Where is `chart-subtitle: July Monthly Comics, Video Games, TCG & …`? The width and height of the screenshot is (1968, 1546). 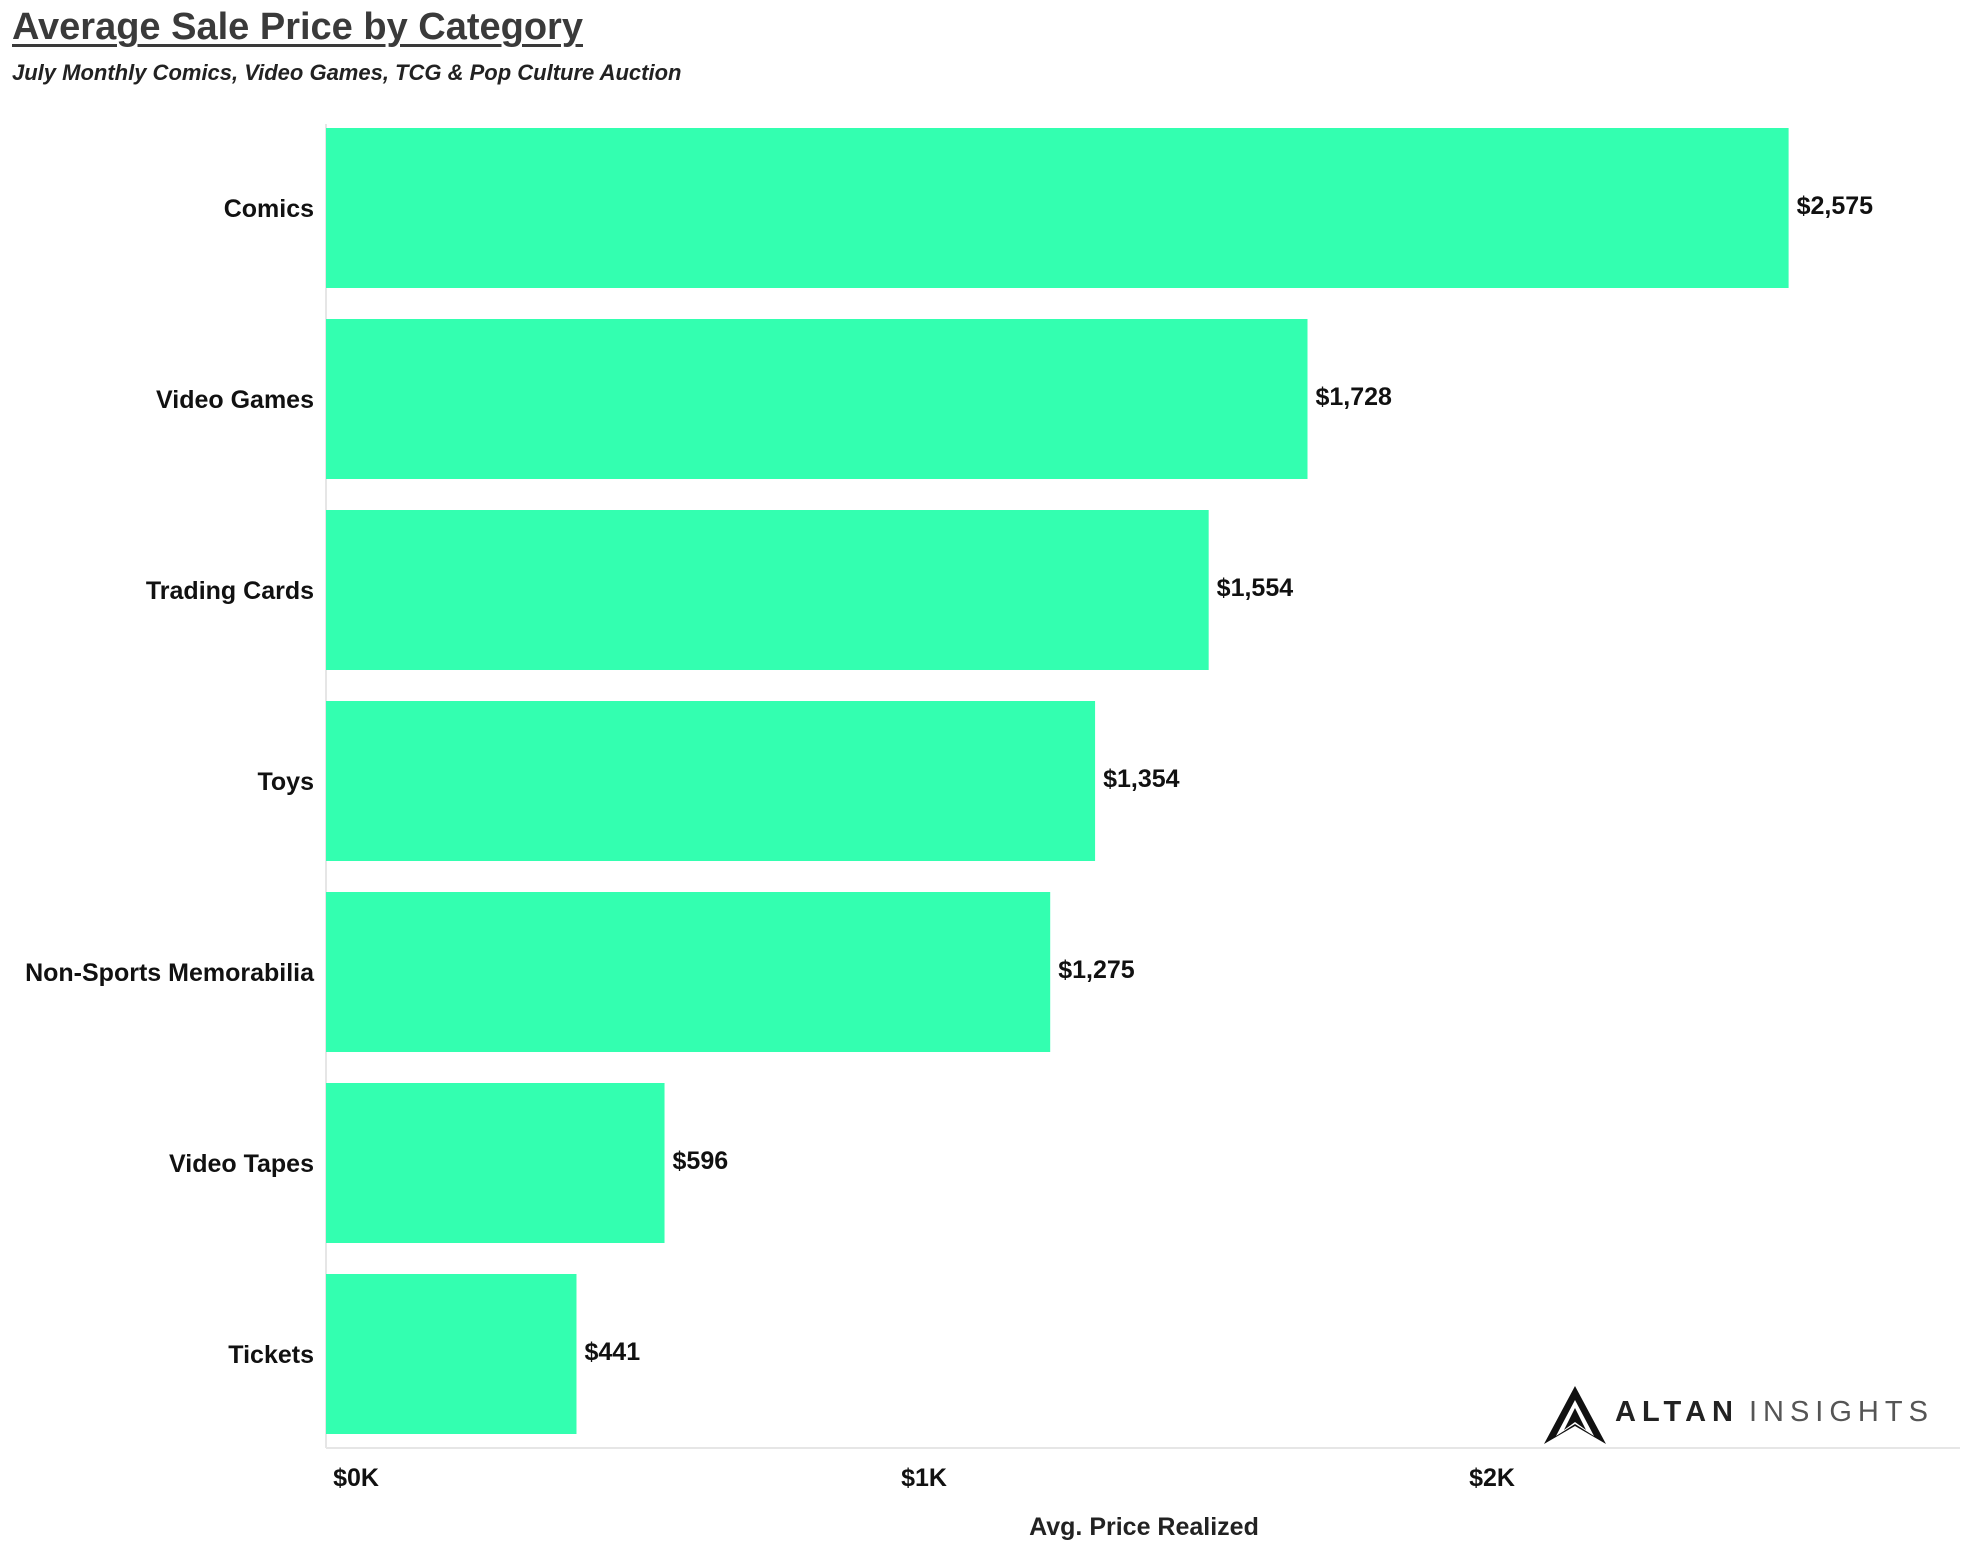 chart-subtitle: July Monthly Comics, Video Games, TCG & … is located at coordinates (347, 72).